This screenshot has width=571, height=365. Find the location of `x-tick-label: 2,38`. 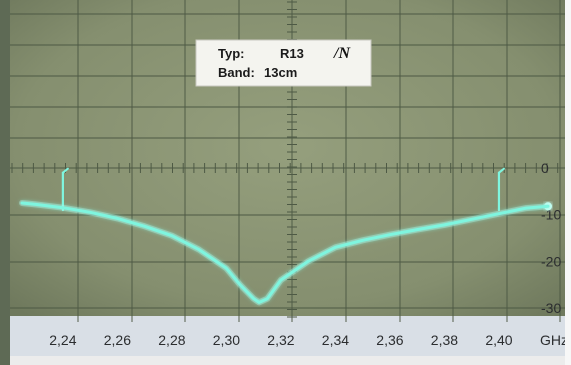

x-tick-label: 2,38 is located at coordinates (444, 340).